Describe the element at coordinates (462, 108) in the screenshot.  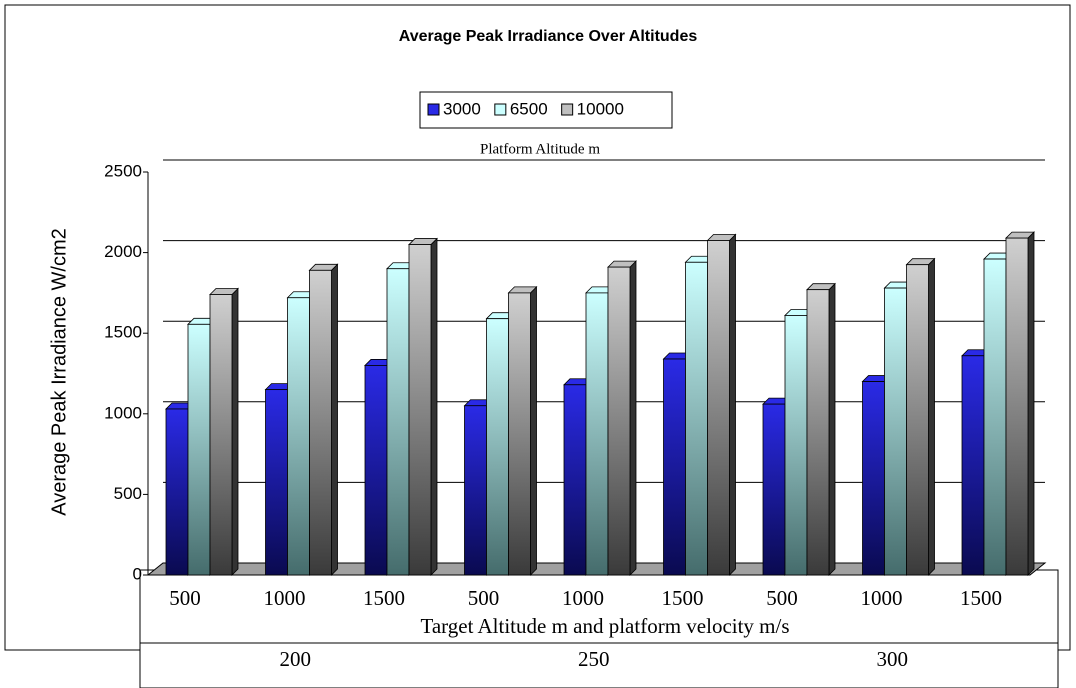
I see `legend-label: 3000` at that location.